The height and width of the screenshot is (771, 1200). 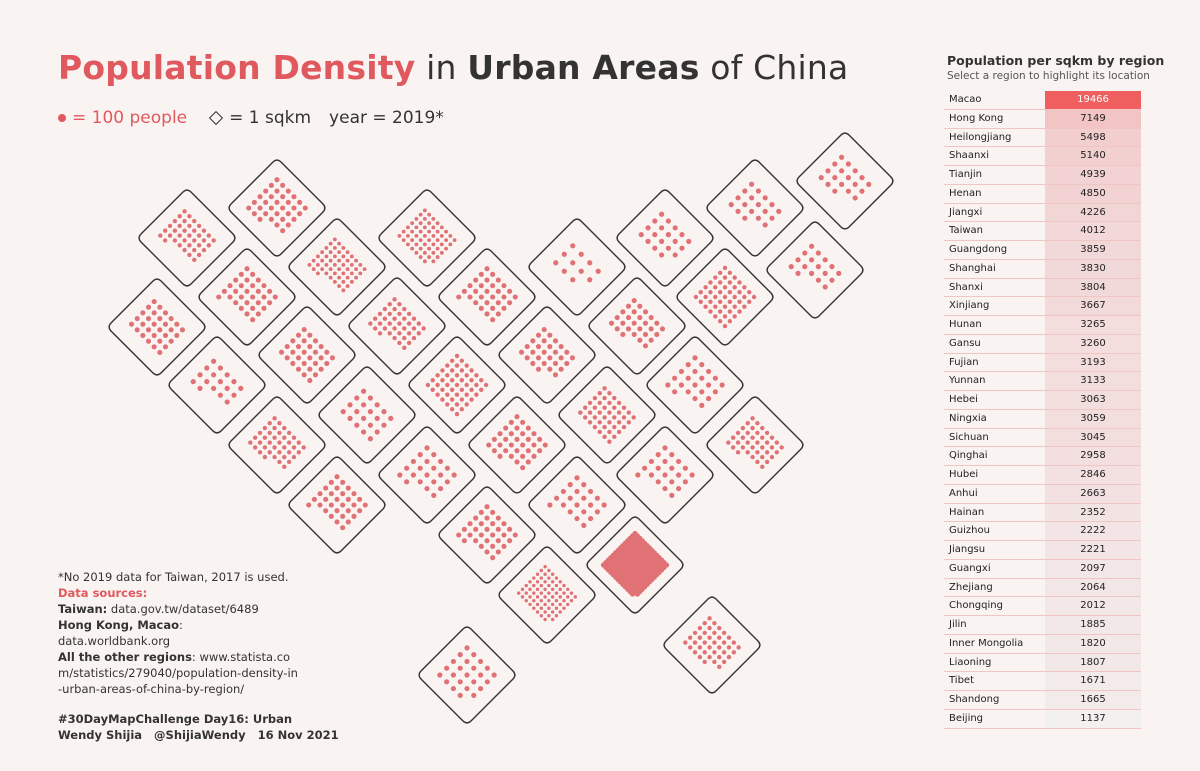 I want to click on table-row: Taiwan 4012, so click(x=1042, y=231).